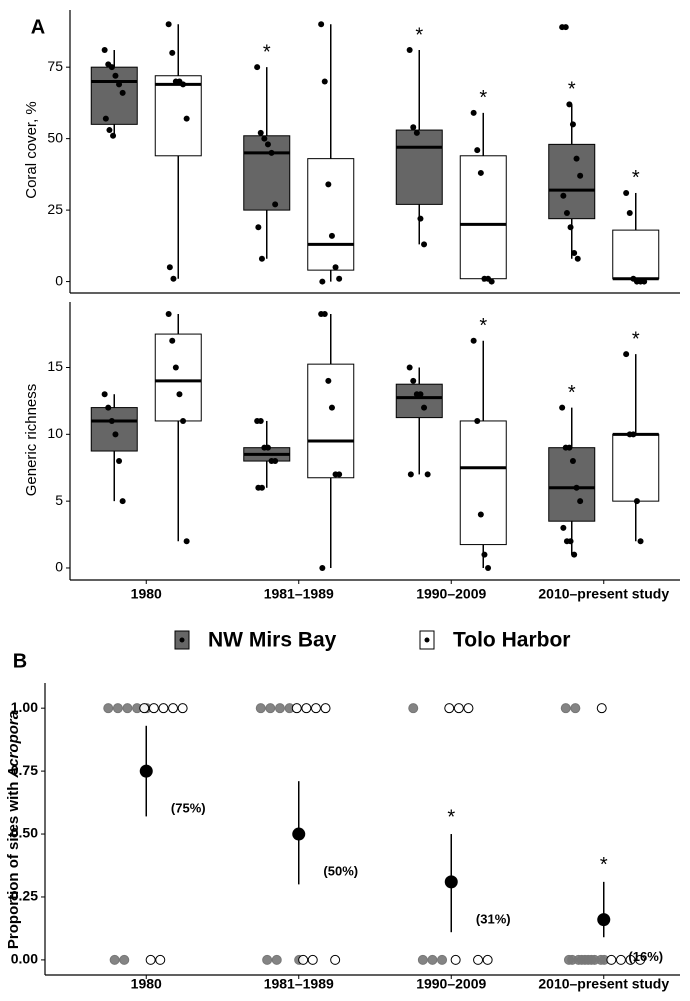 This screenshot has width=690, height=1001. What do you see at coordinates (31, 150) in the screenshot?
I see `y-axis-label: Coral cover, %` at bounding box center [31, 150].